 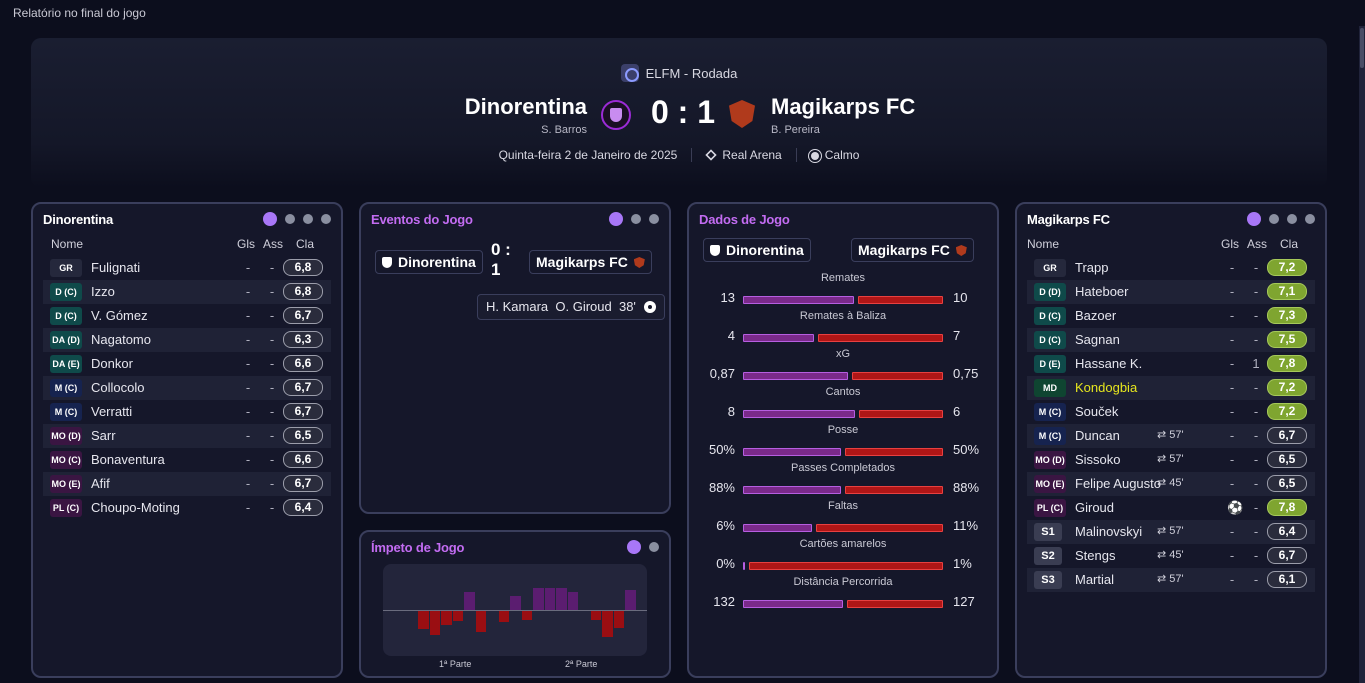 I want to click on window-scrollbar, so click(x=1362, y=354).